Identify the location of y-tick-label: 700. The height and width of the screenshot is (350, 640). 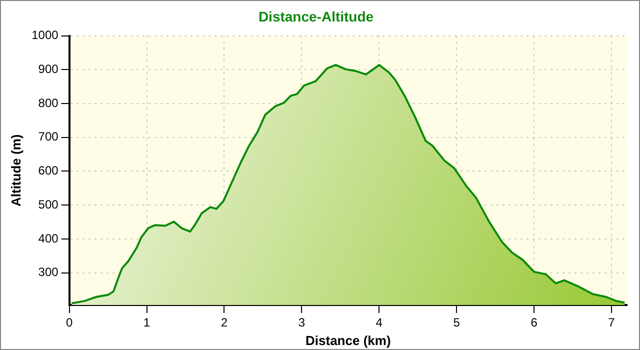
(48, 137).